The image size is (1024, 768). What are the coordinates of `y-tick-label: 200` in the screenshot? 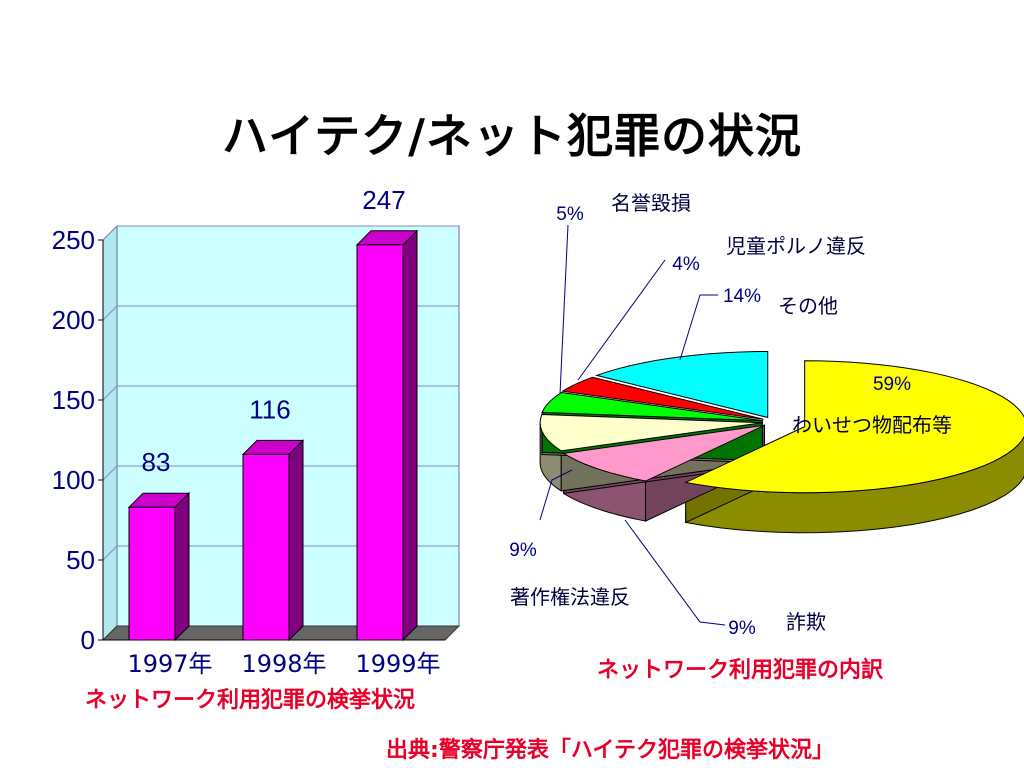 It's located at (73, 320).